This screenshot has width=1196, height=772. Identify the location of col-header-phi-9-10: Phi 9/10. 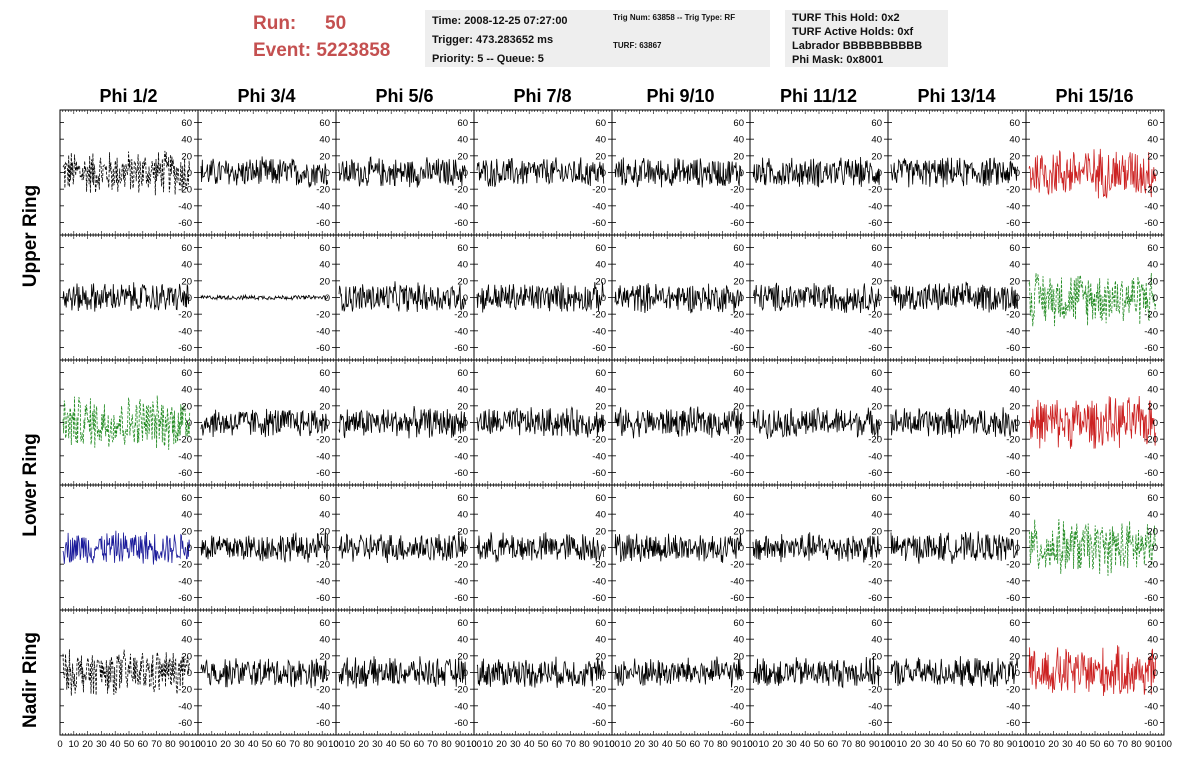
(680, 96).